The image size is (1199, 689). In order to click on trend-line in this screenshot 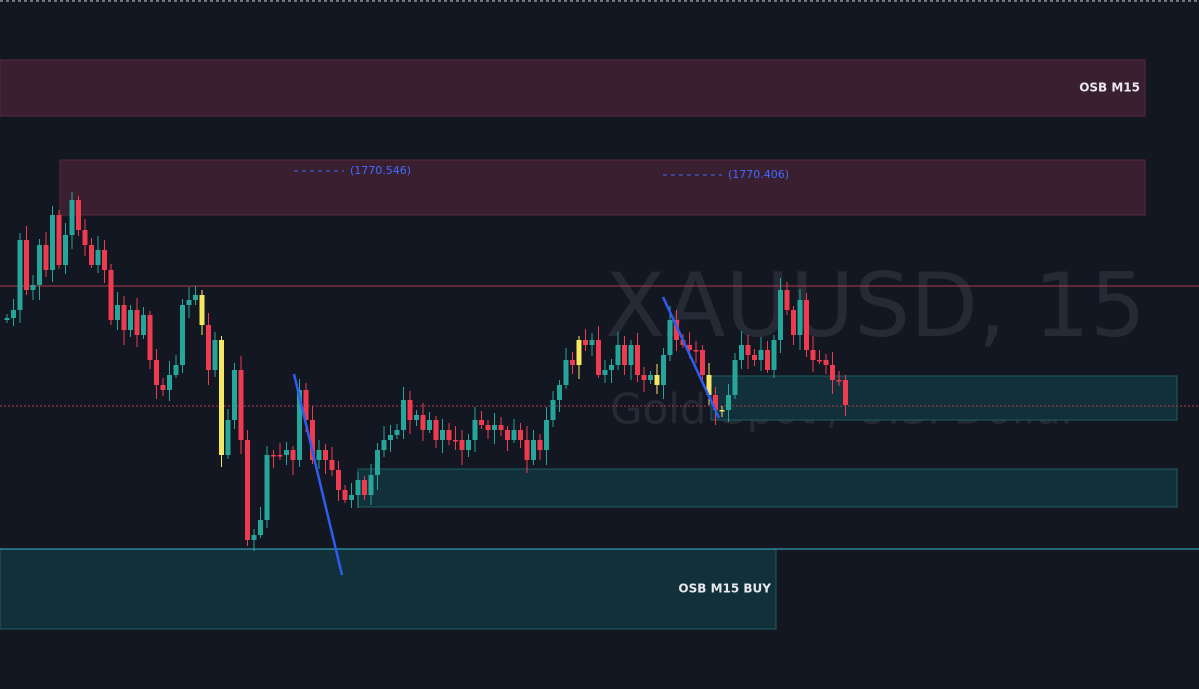, I will do `click(318, 474)`.